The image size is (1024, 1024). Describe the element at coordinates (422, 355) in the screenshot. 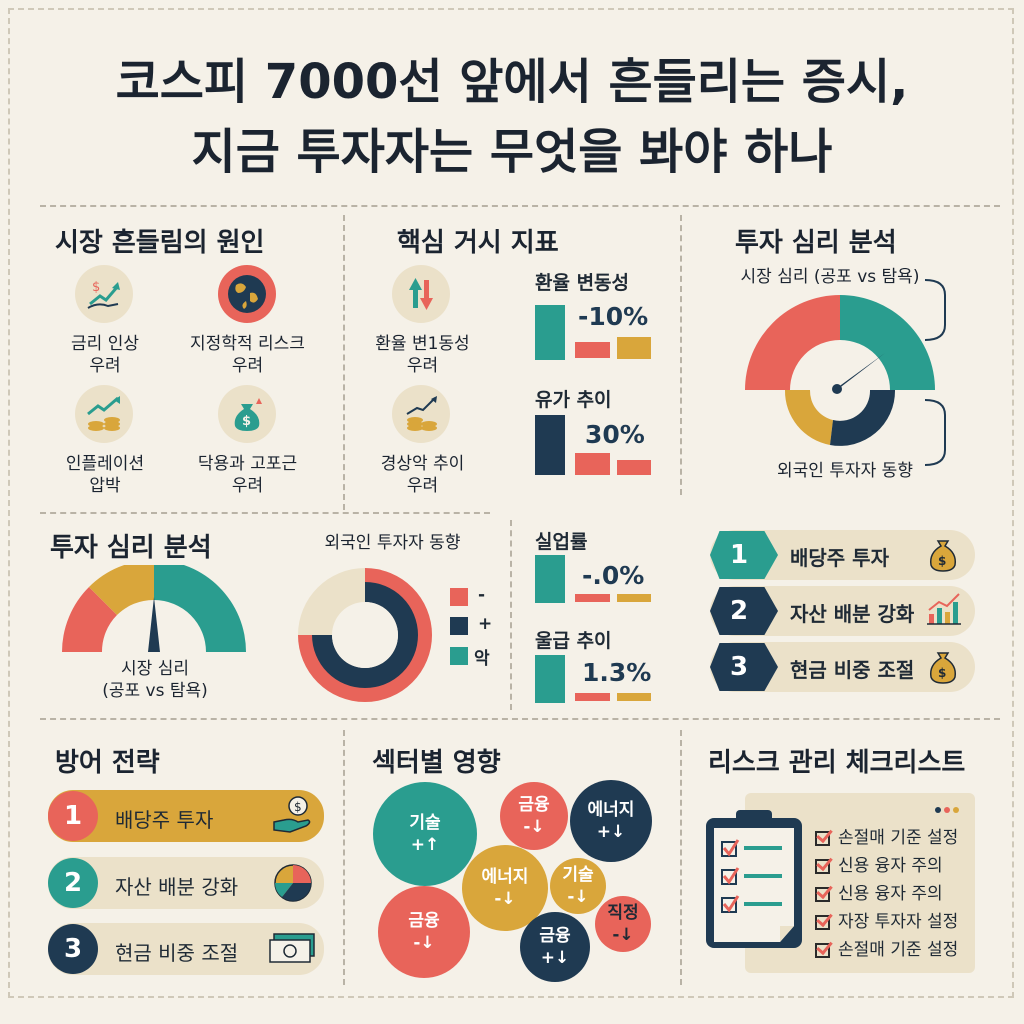

I see `macro-label-0: 환율 변1동성 우려` at that location.